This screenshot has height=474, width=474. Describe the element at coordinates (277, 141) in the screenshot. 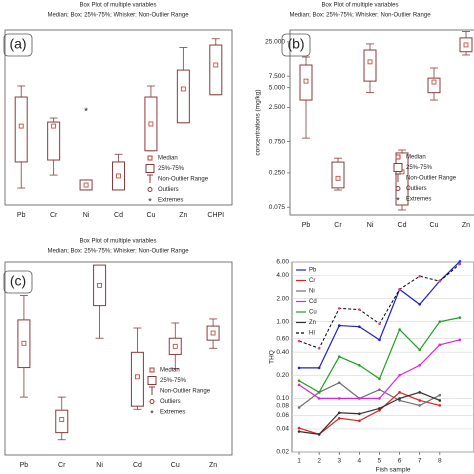

I see `y-tick-label: 0.750` at that location.